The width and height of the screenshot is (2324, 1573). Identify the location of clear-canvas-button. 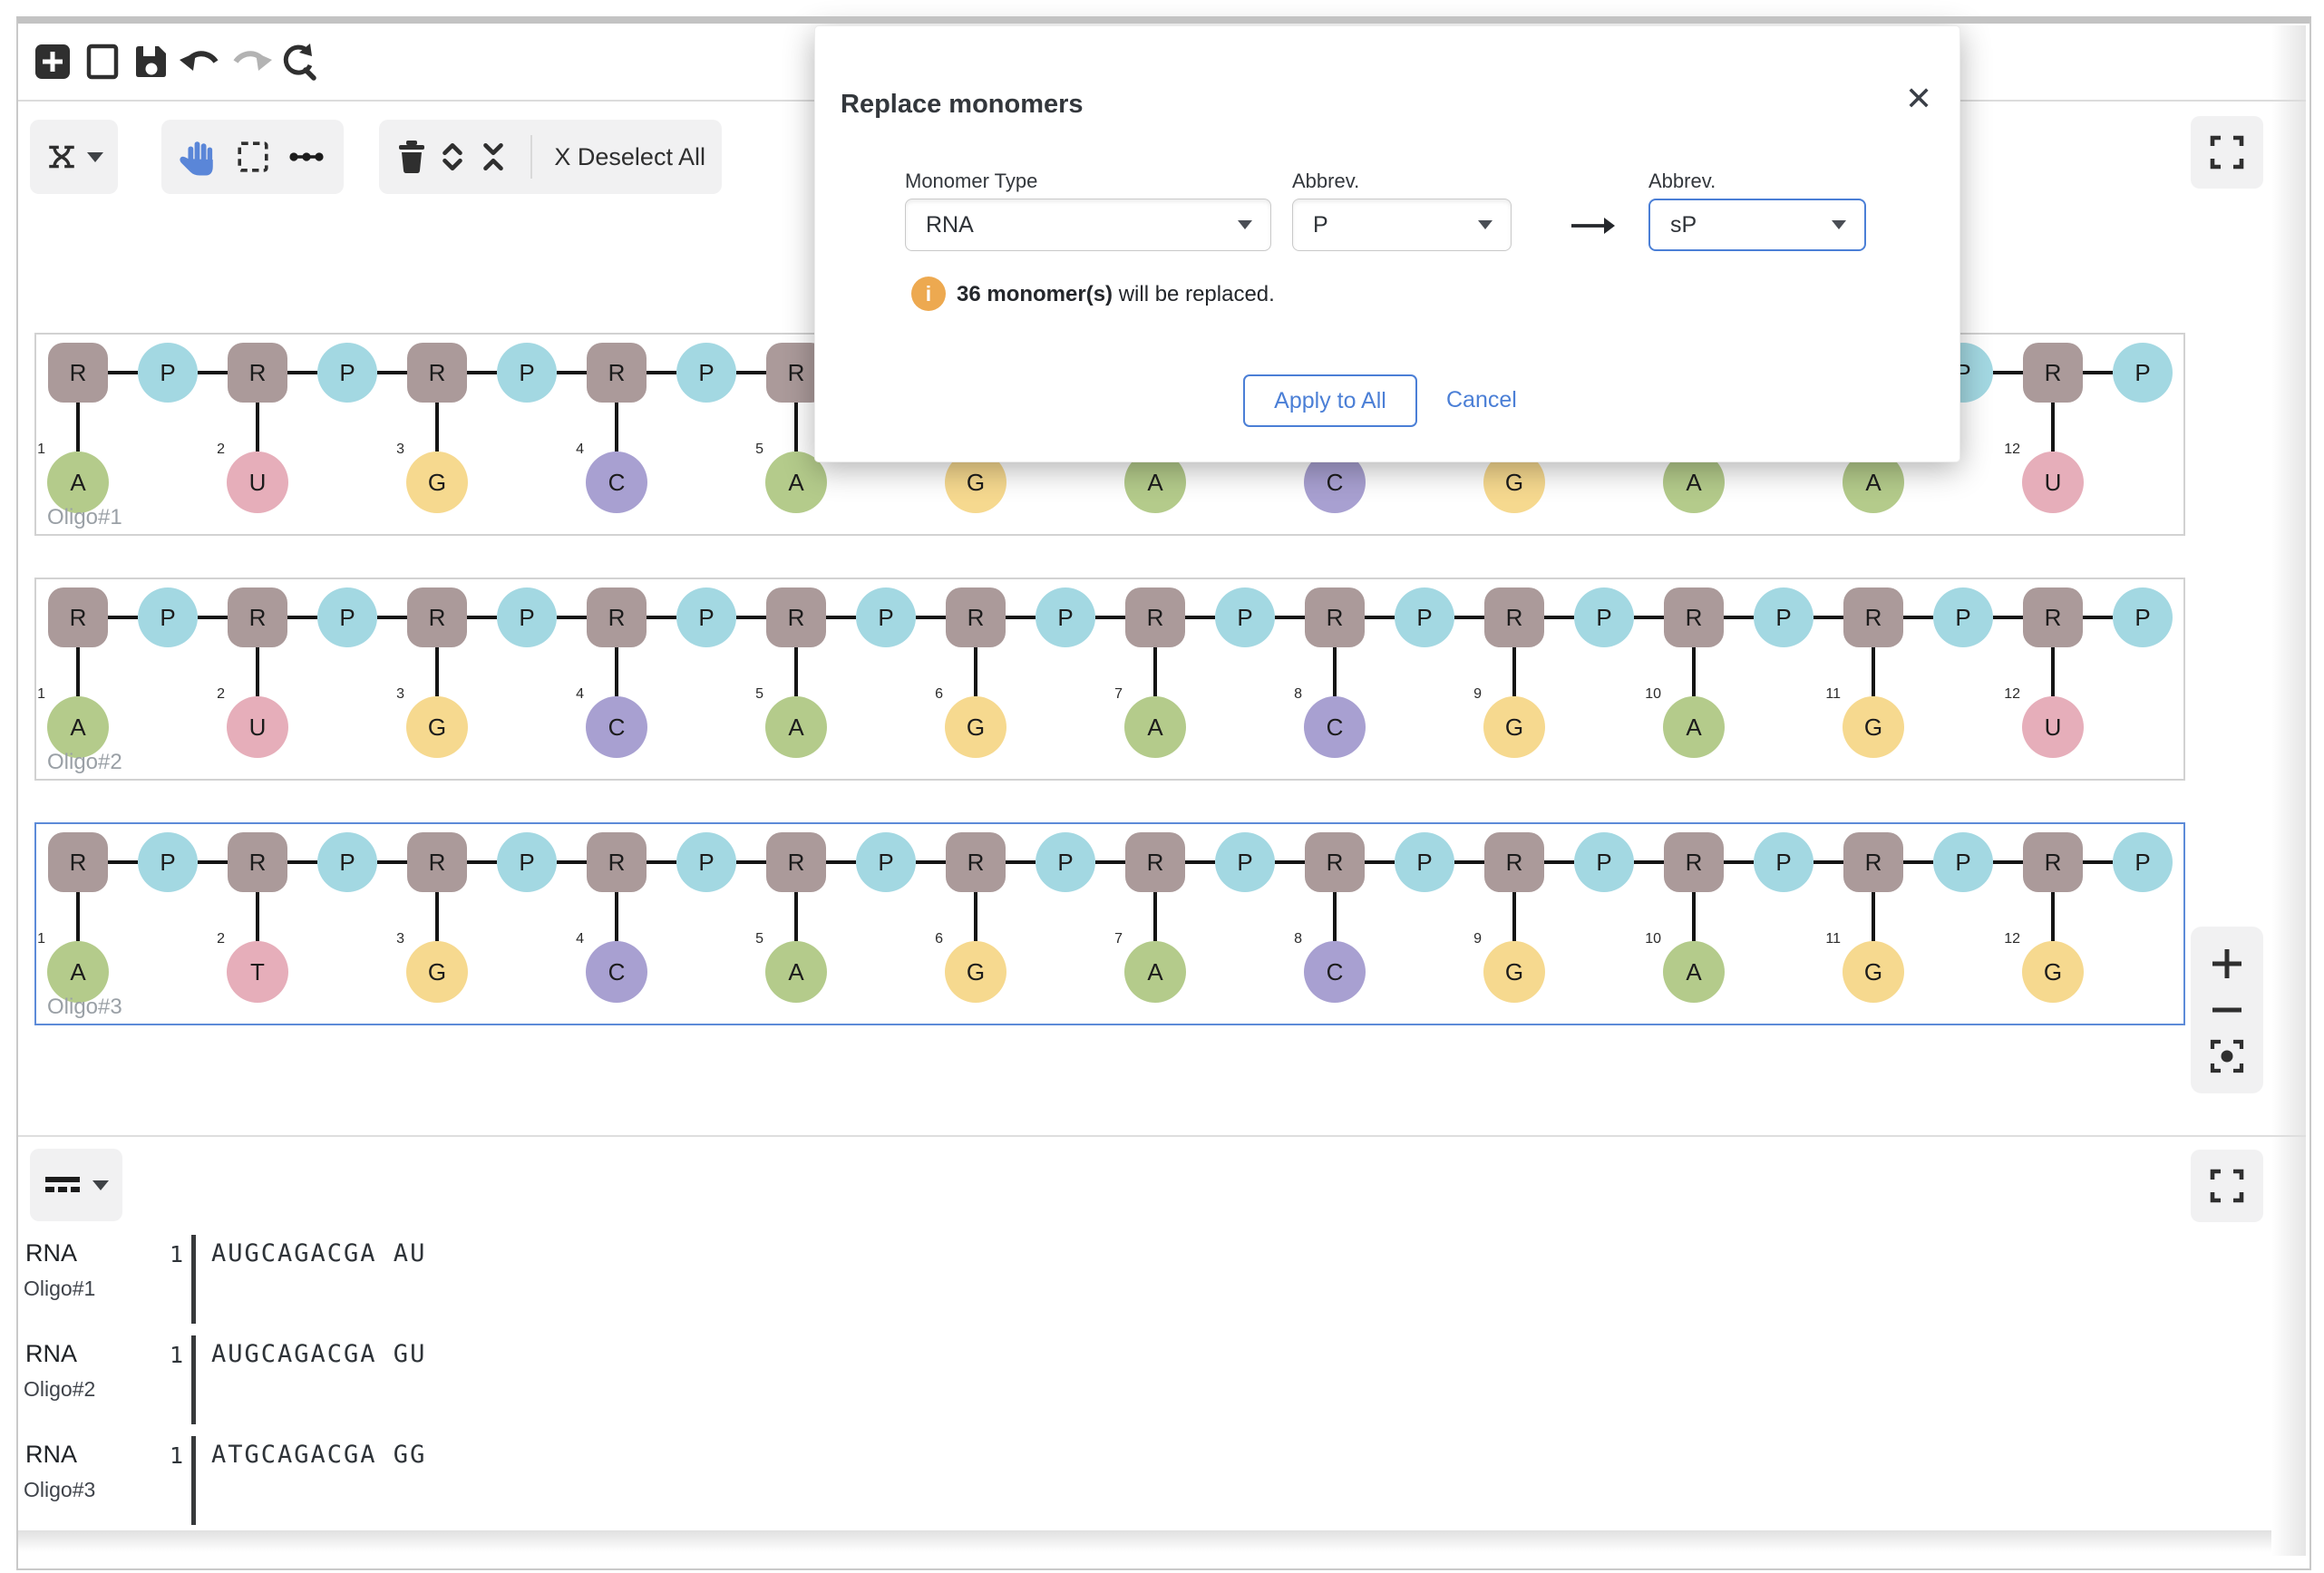
(103, 62).